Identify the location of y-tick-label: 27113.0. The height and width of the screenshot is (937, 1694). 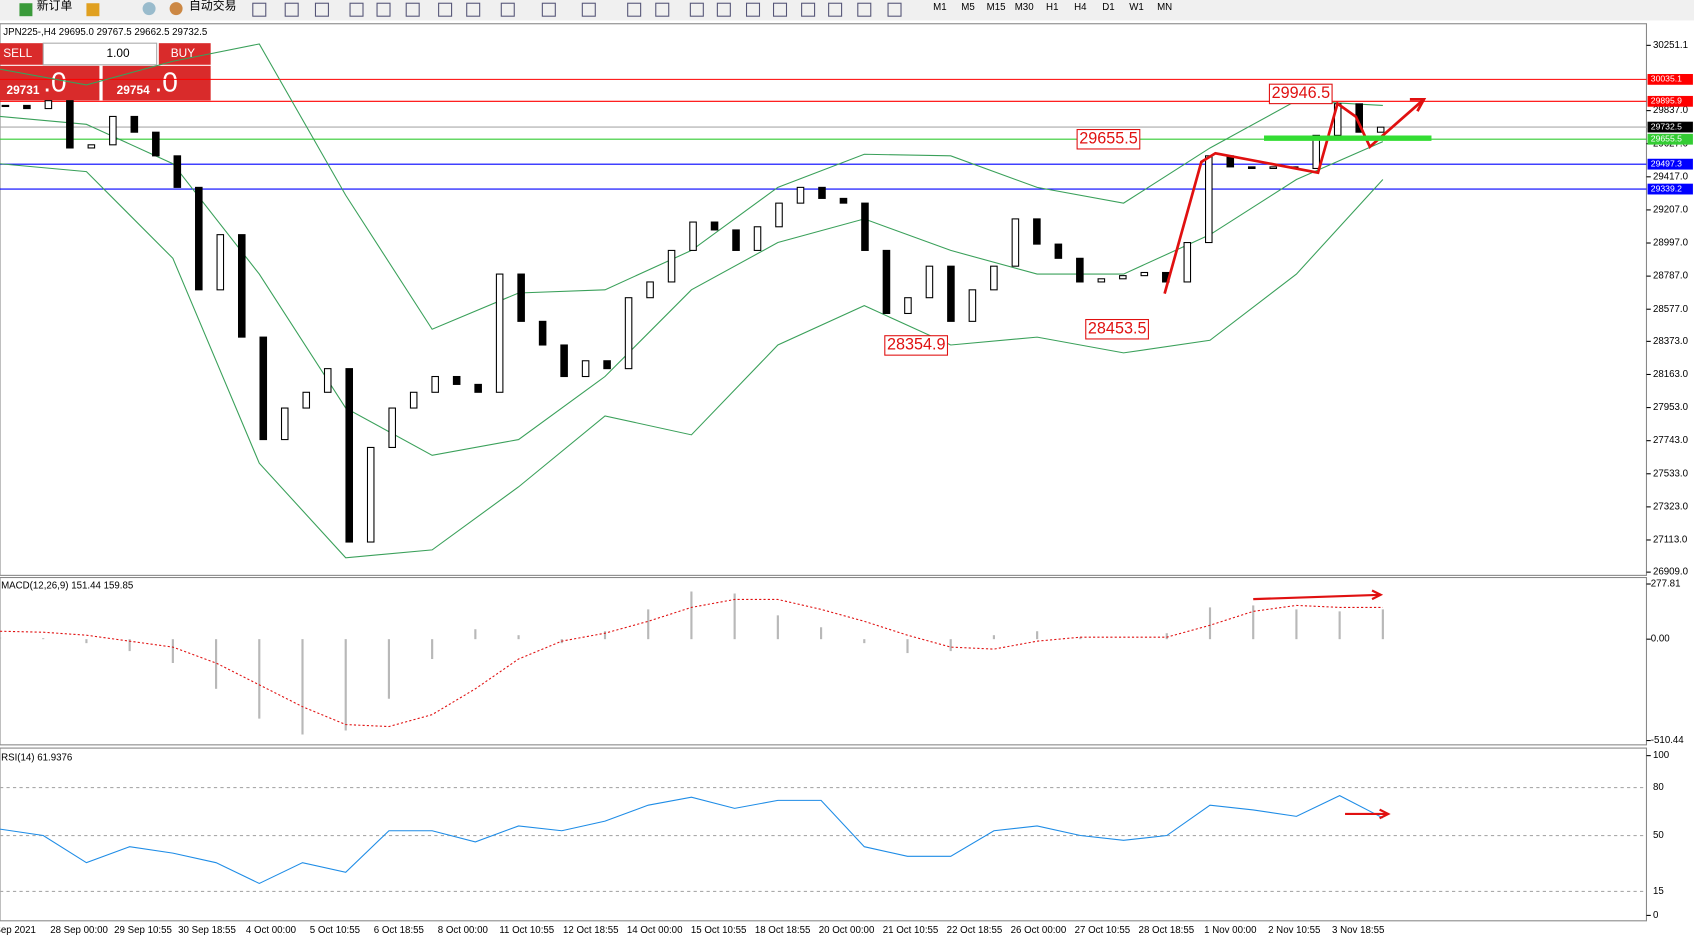
(1670, 540).